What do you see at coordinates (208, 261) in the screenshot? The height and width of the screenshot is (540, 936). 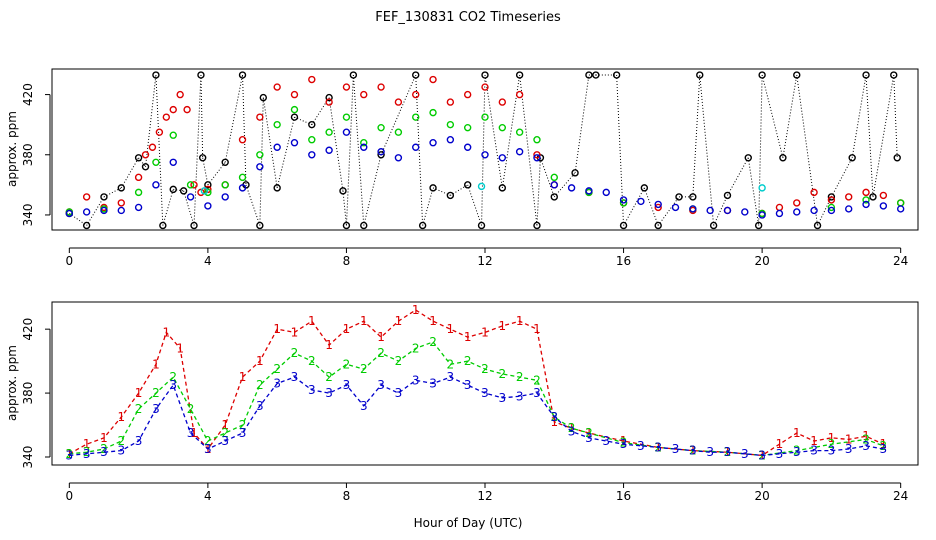 I see `top-x-tick-label: 4` at bounding box center [208, 261].